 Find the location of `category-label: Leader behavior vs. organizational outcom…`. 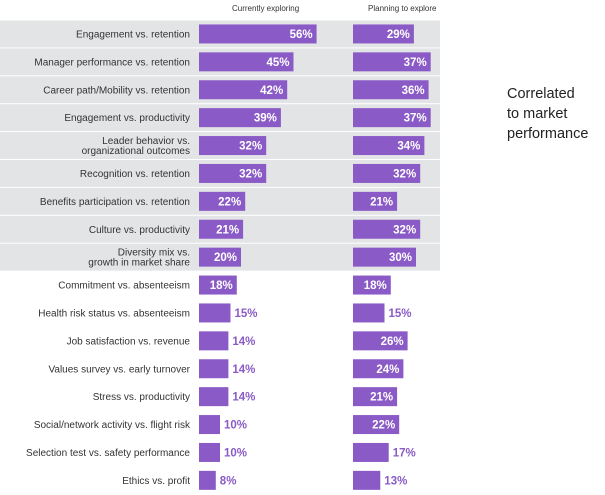

category-label: Leader behavior vs. organizational outcom… is located at coordinates (136, 146).